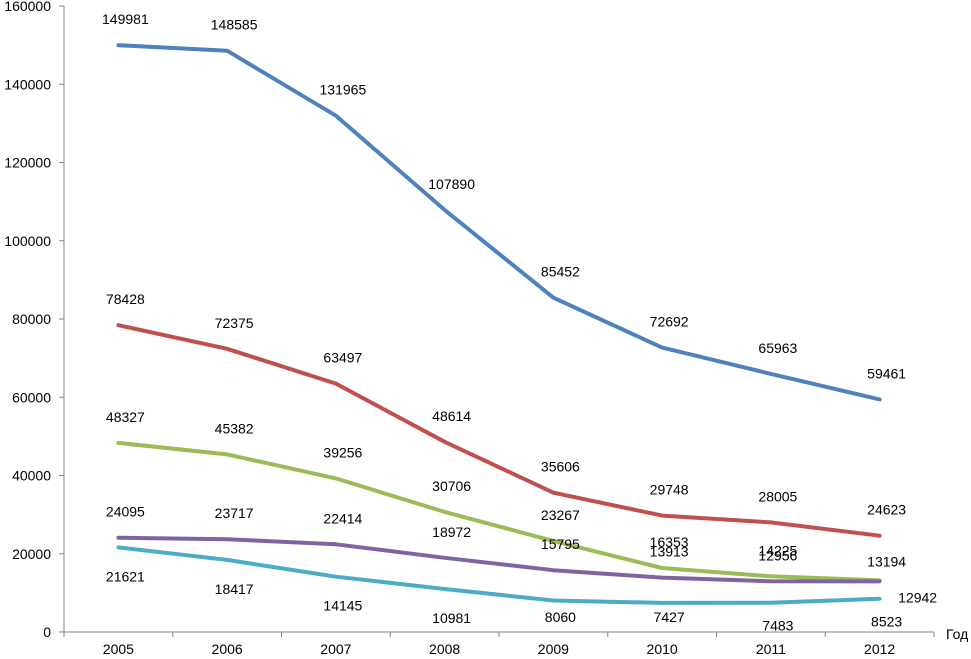  Describe the element at coordinates (917, 597) in the screenshot. I see `data-label: 12942` at that location.